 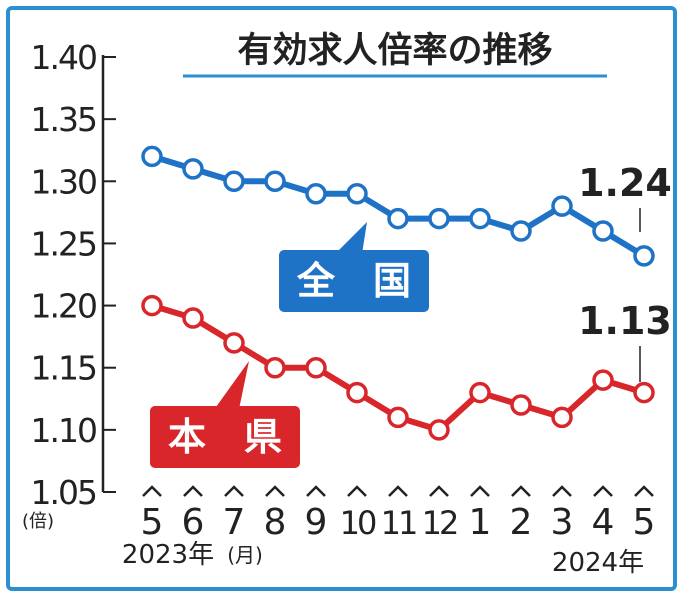 What do you see at coordinates (234, 522) in the screenshot?
I see `x-tick-label: 7` at bounding box center [234, 522].